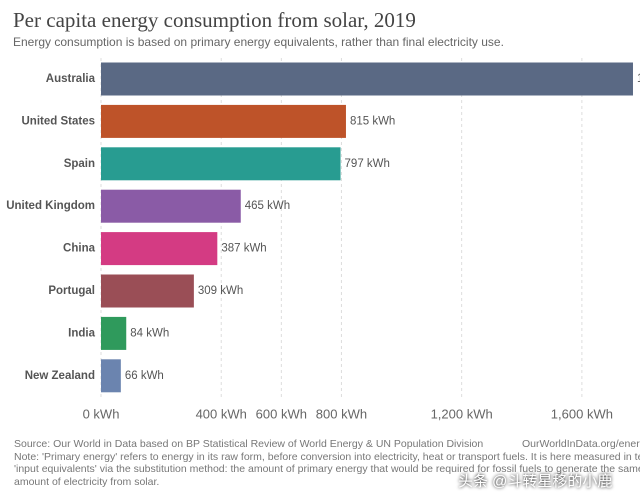  I want to click on value-label: 66 kWh, so click(144, 376).